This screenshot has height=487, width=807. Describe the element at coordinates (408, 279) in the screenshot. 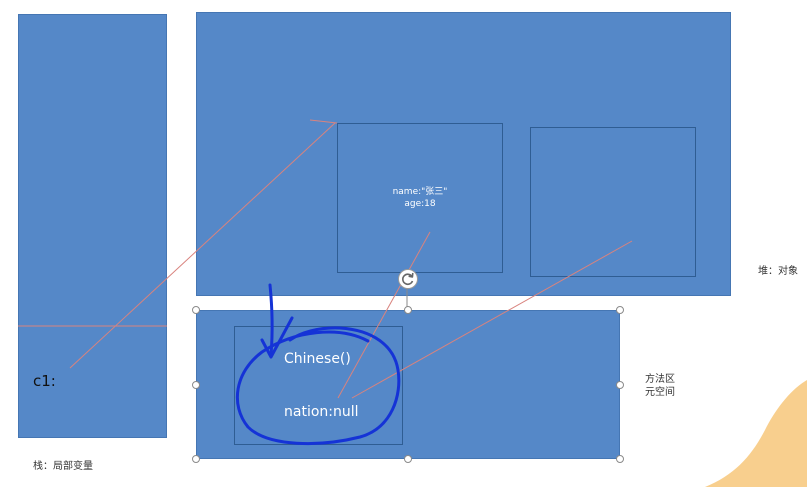

I see `rotate-icon` at that location.